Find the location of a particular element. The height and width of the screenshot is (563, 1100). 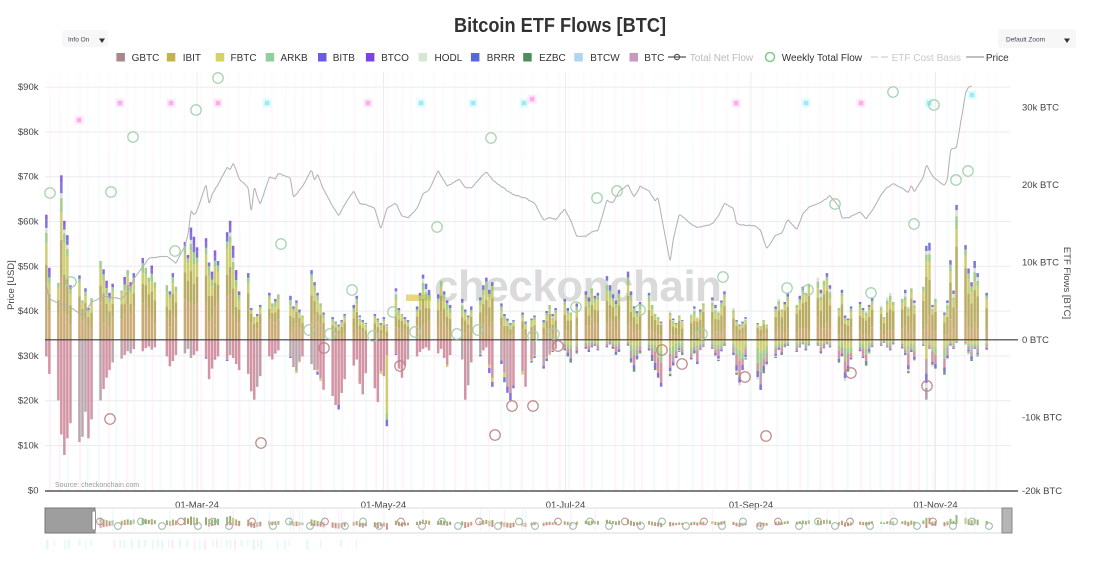

svg-text: $90k is located at coordinates (28, 87).